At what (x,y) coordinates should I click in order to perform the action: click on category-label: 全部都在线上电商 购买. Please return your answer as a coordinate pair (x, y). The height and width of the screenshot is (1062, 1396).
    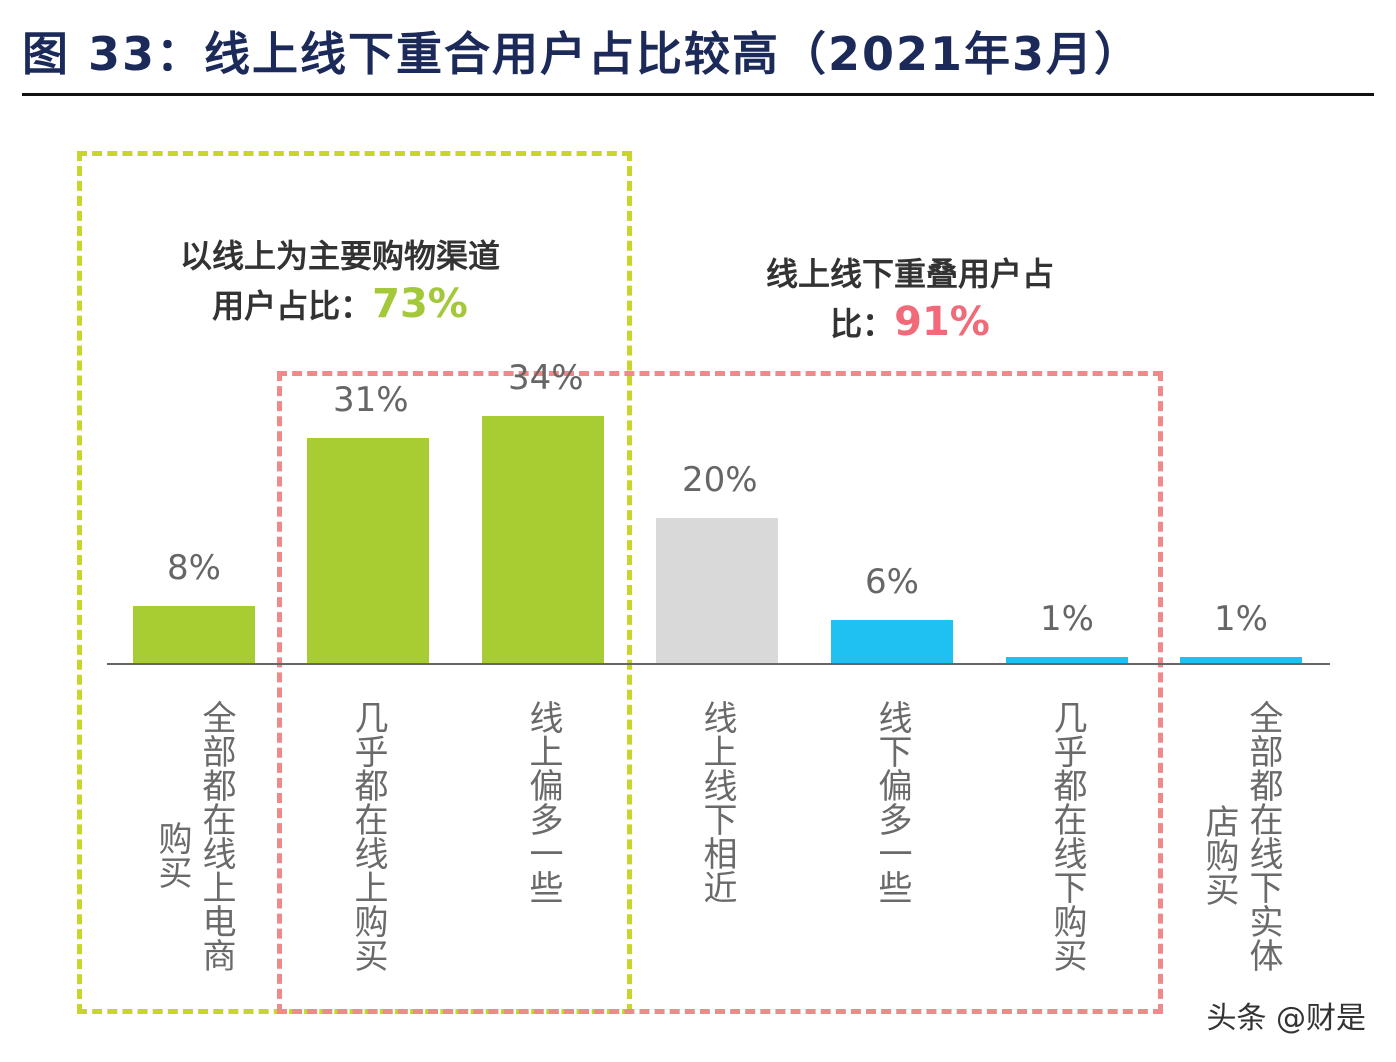
    Looking at the image, I should click on (194, 855).